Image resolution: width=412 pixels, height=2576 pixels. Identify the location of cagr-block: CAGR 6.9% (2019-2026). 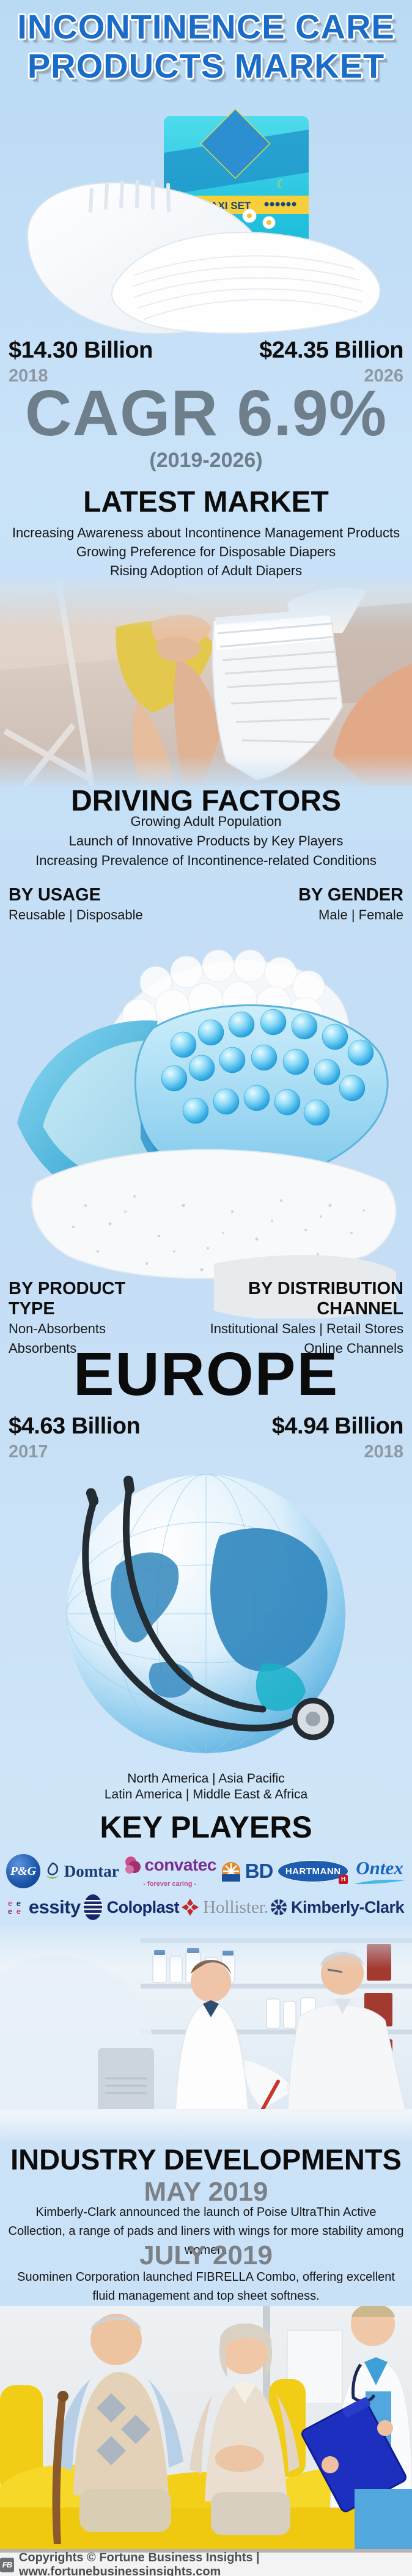
(206, 426).